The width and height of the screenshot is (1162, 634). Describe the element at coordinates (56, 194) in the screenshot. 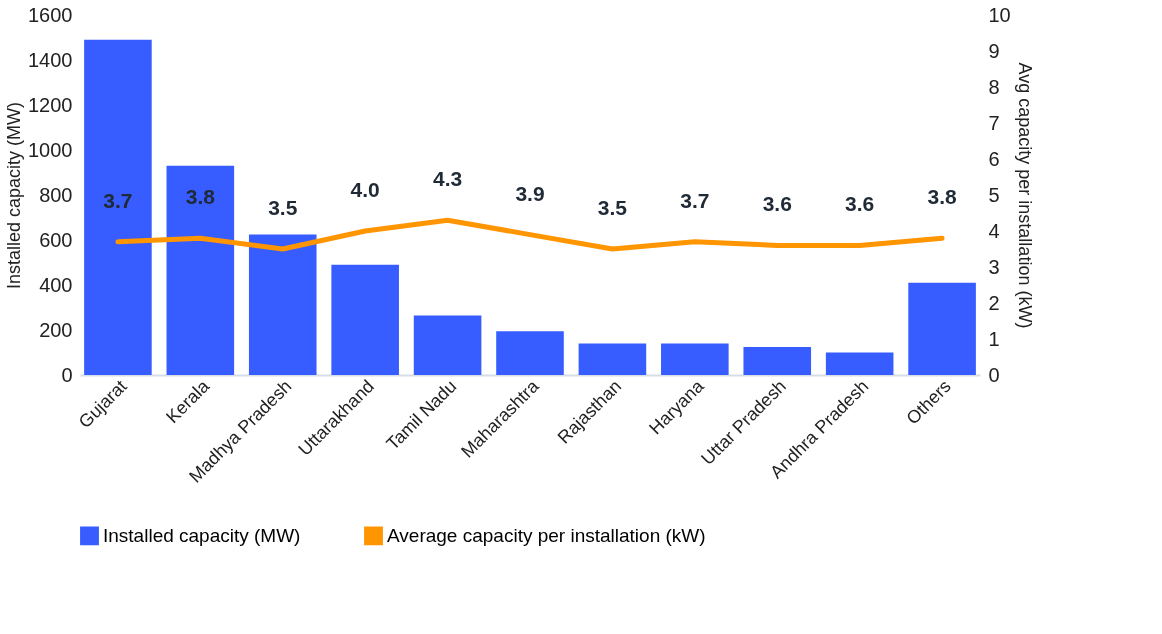

I see `y-tick-label: 800` at that location.